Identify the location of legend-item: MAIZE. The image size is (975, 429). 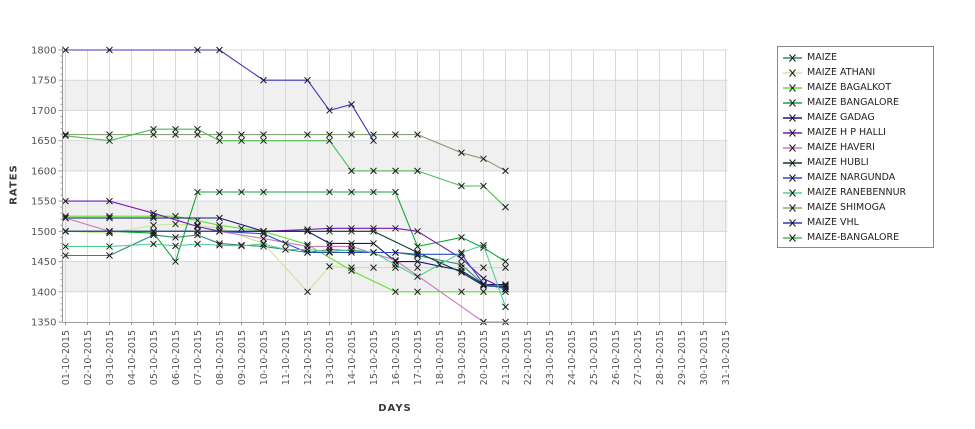
(855, 57).